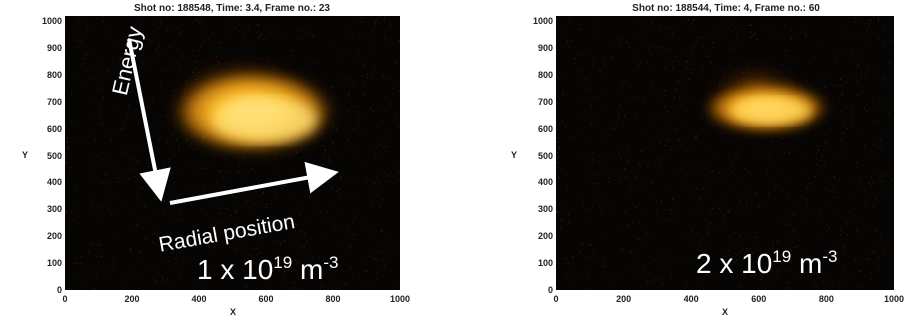 The image size is (916, 321). What do you see at coordinates (149, 120) in the screenshot?
I see `energy-arrow` at bounding box center [149, 120].